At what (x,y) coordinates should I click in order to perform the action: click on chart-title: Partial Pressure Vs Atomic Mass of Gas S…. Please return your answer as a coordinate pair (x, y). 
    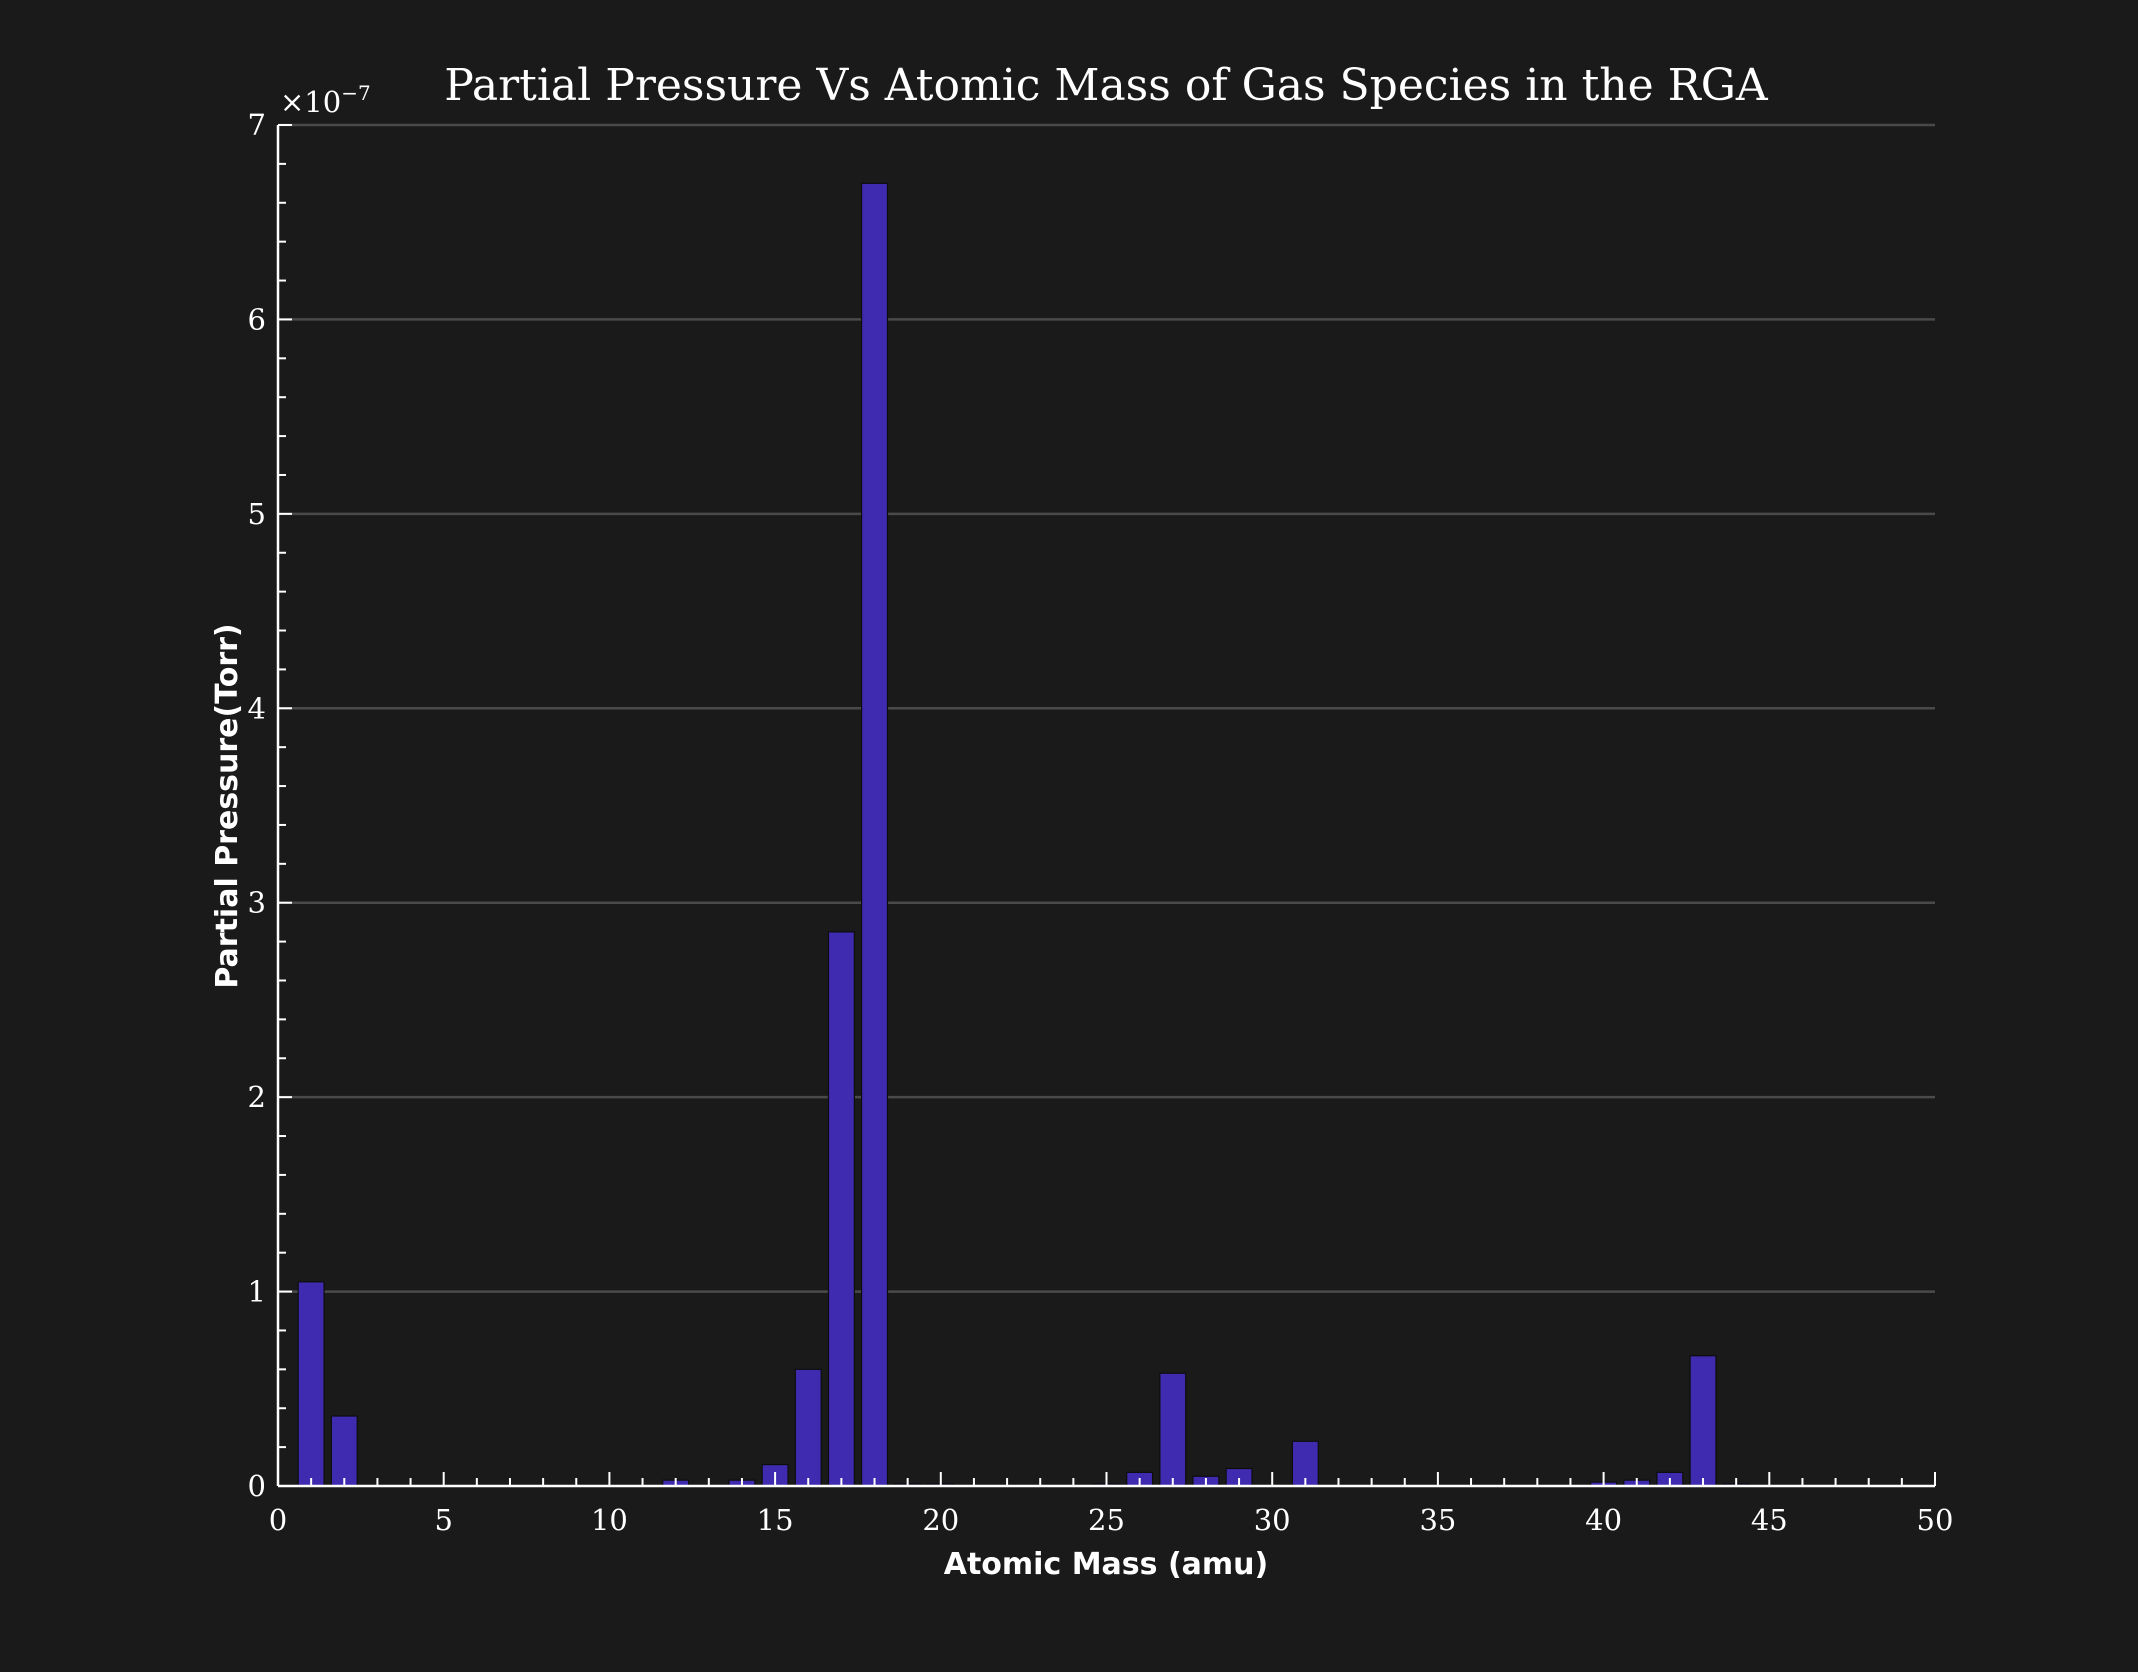
    Looking at the image, I should click on (1106, 85).